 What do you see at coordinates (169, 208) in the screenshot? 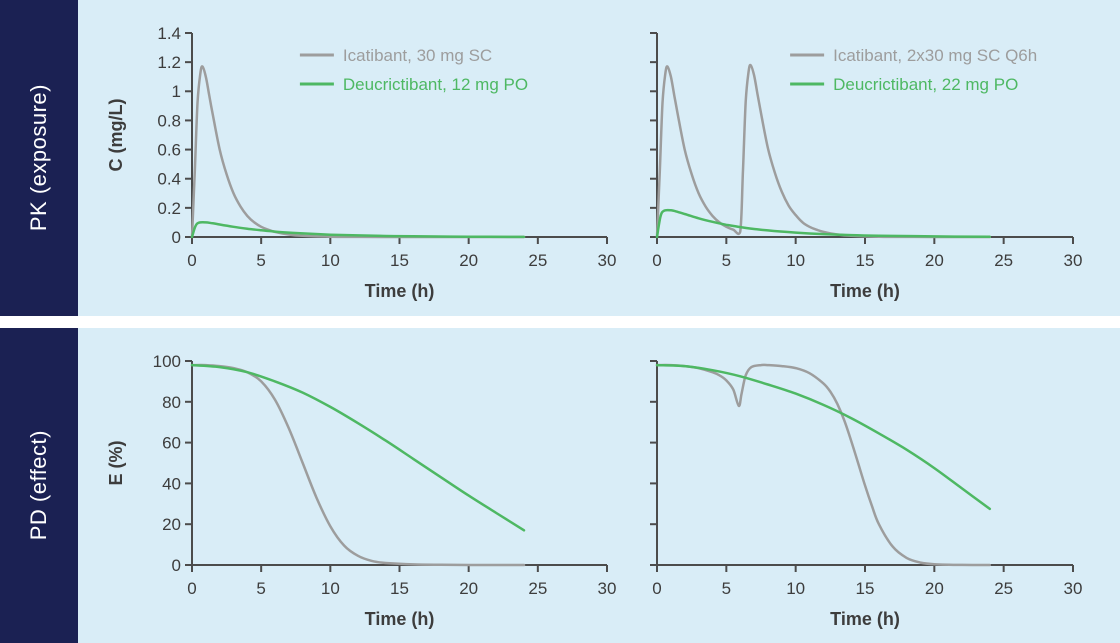
I see `svg-text: 0.2` at bounding box center [169, 208].